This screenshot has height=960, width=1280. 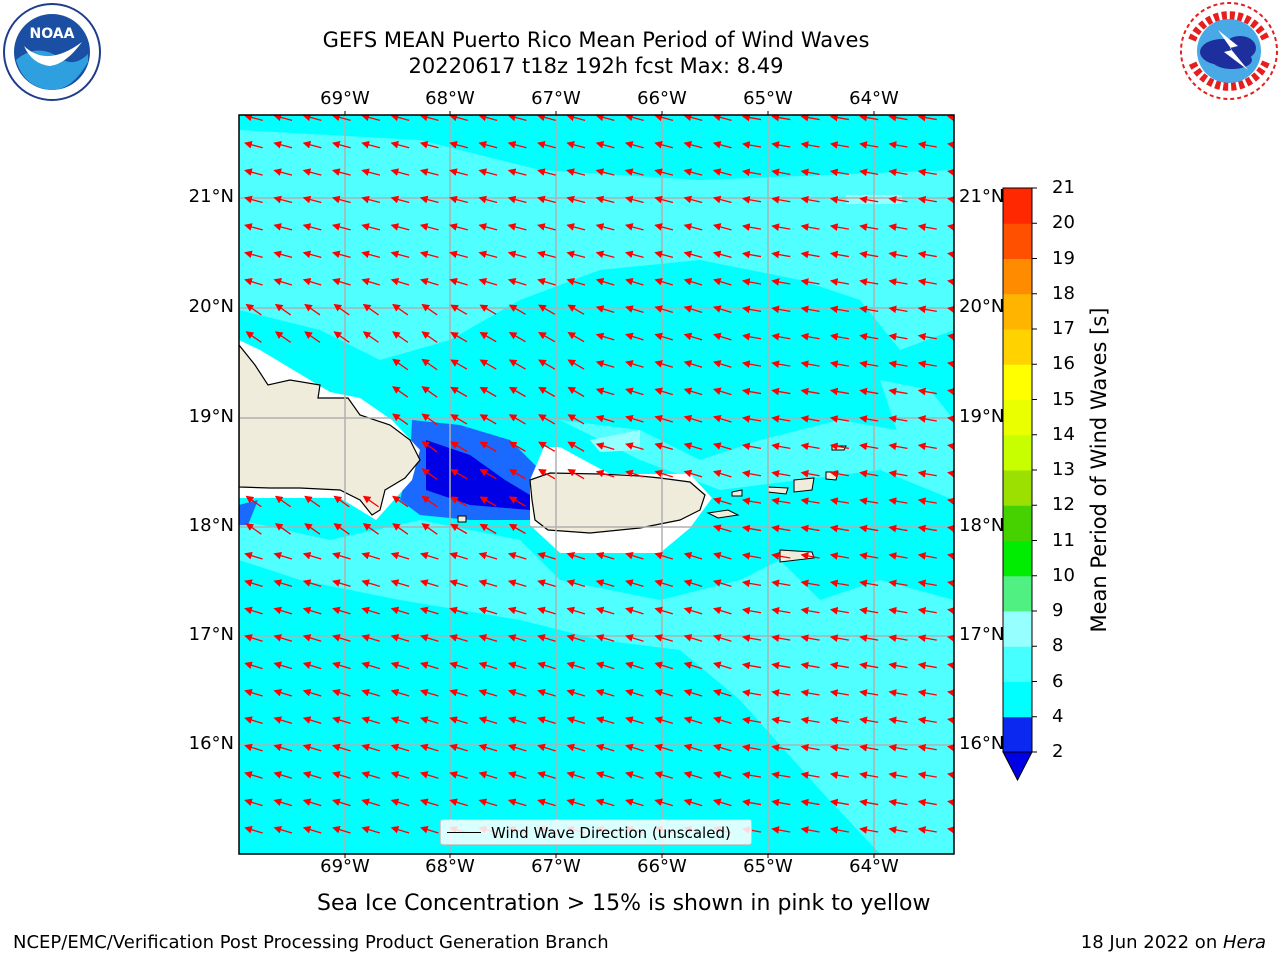 What do you see at coordinates (1058, 610) in the screenshot?
I see `colorbar-tick-label: 9` at bounding box center [1058, 610].